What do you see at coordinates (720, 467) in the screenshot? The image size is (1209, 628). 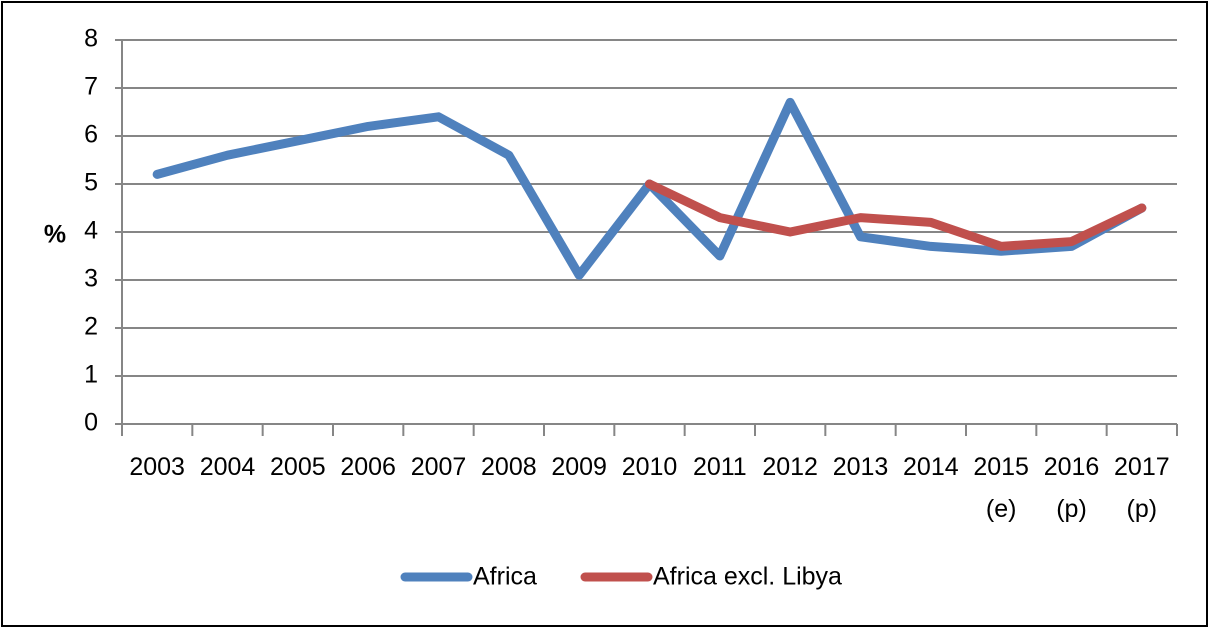 I see `x-tick-label: 2011` at bounding box center [720, 467].